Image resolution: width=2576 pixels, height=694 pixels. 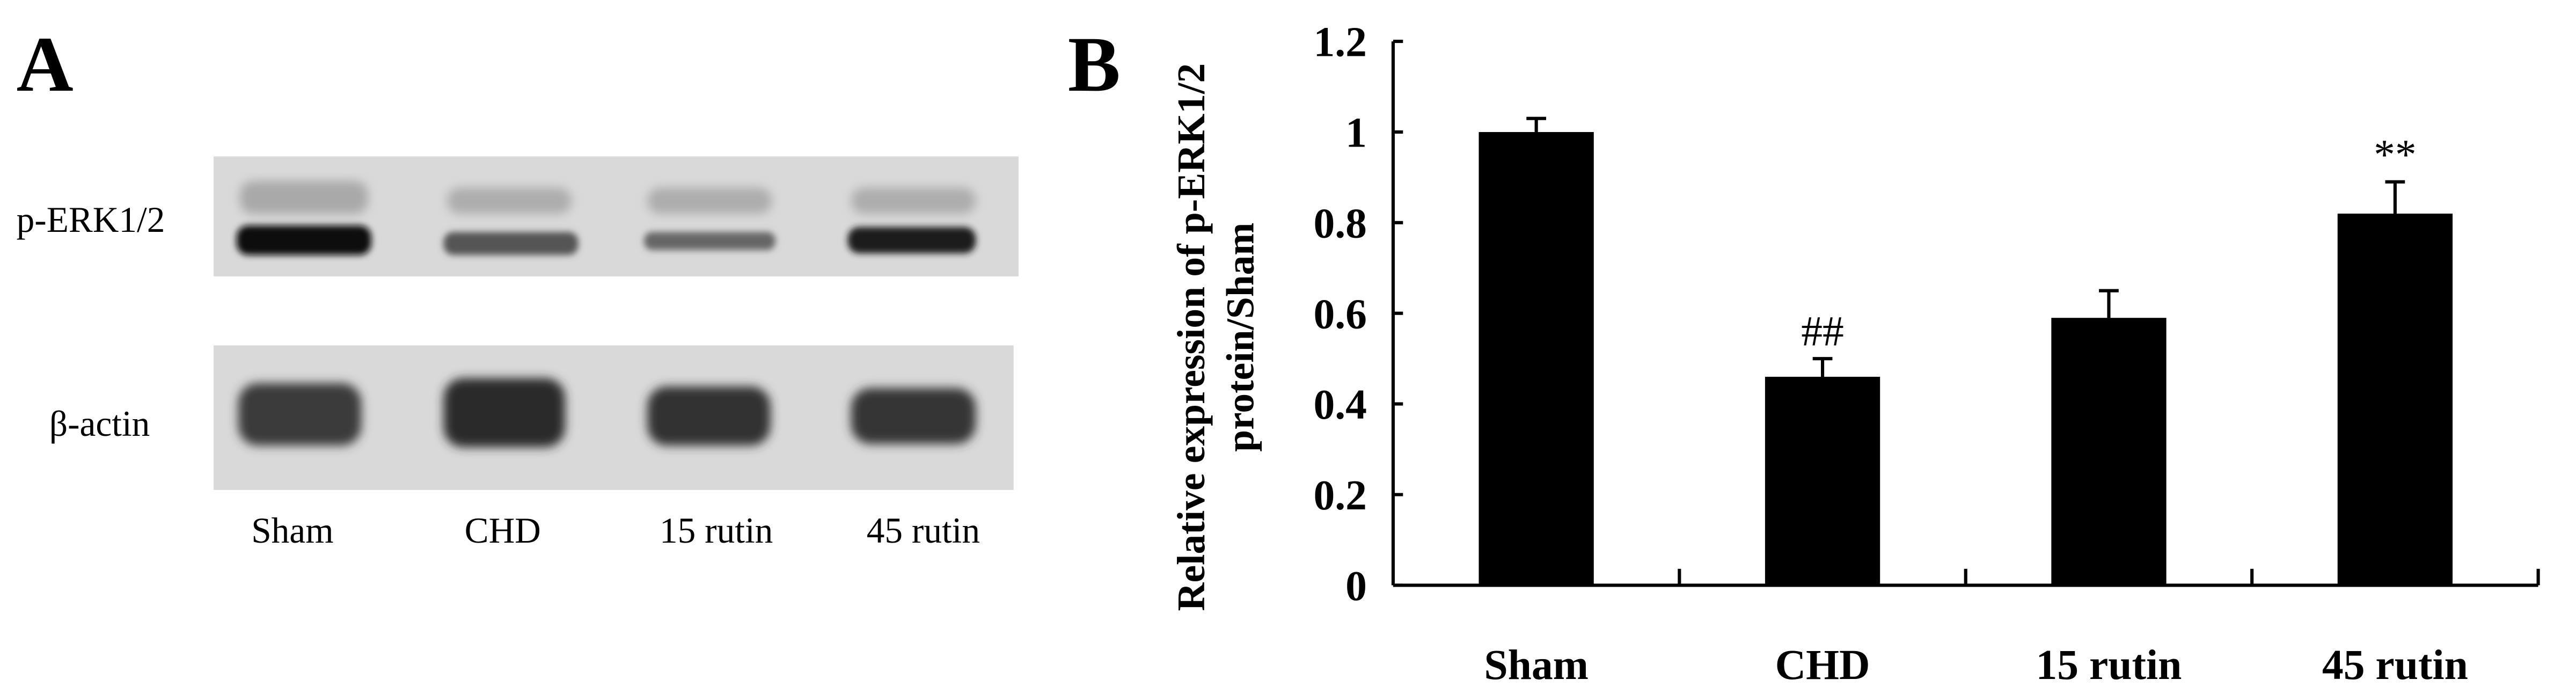 What do you see at coordinates (1339, 314) in the screenshot?
I see `y-tick-label: 0.6` at bounding box center [1339, 314].